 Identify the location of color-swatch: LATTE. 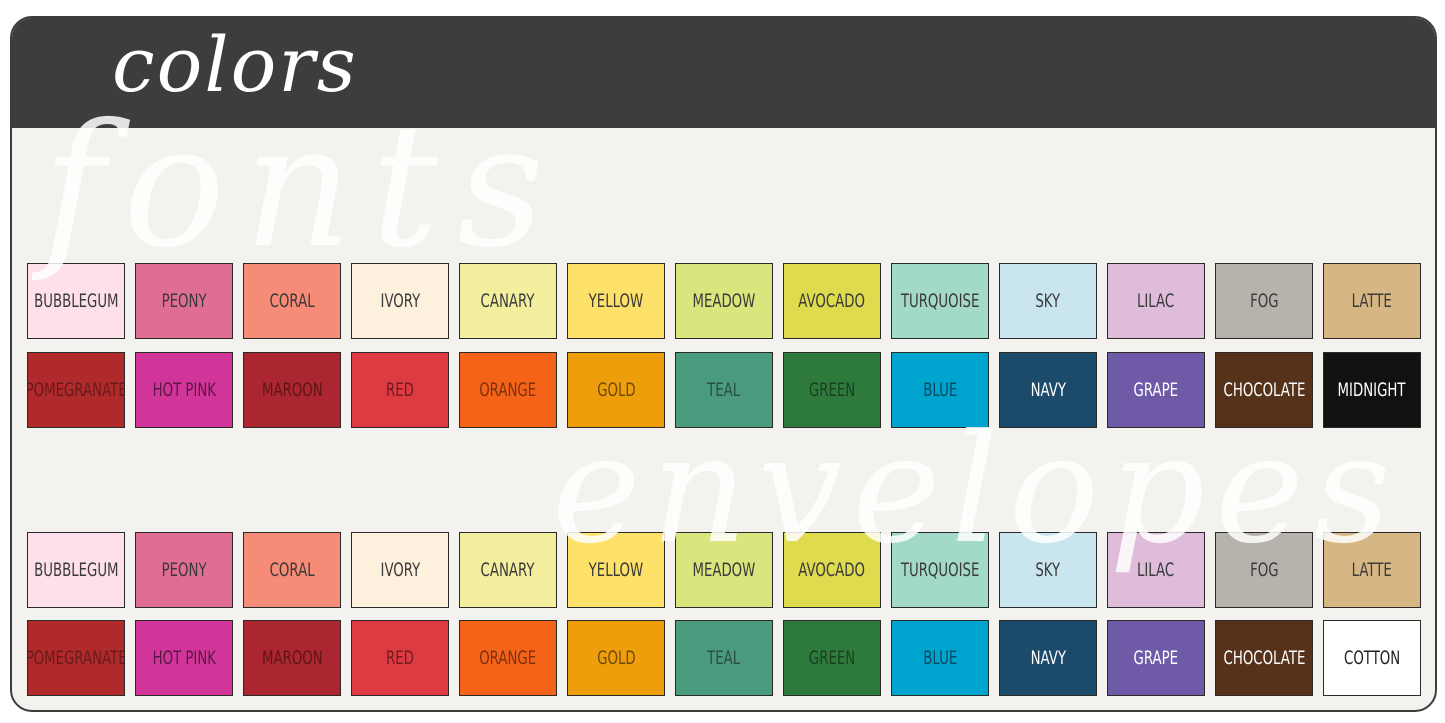
(1372, 301).